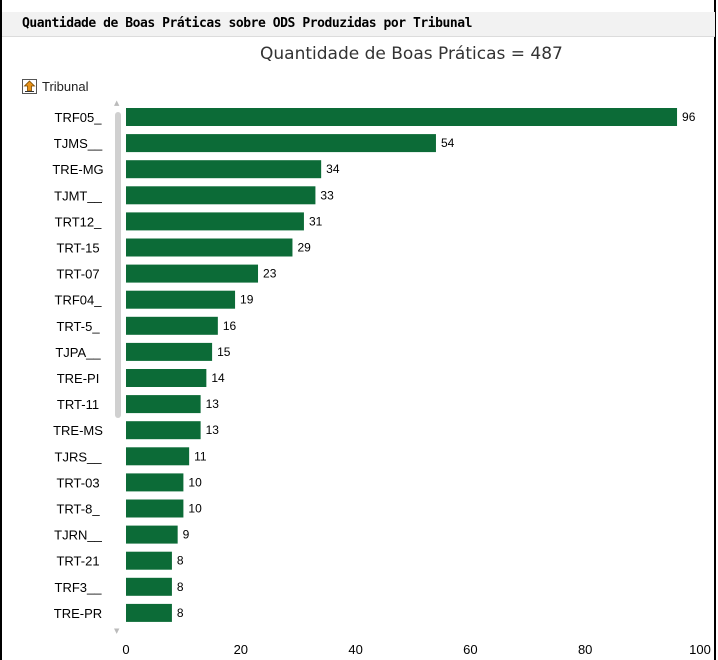  I want to click on category-label: TJMS__, so click(78, 143).